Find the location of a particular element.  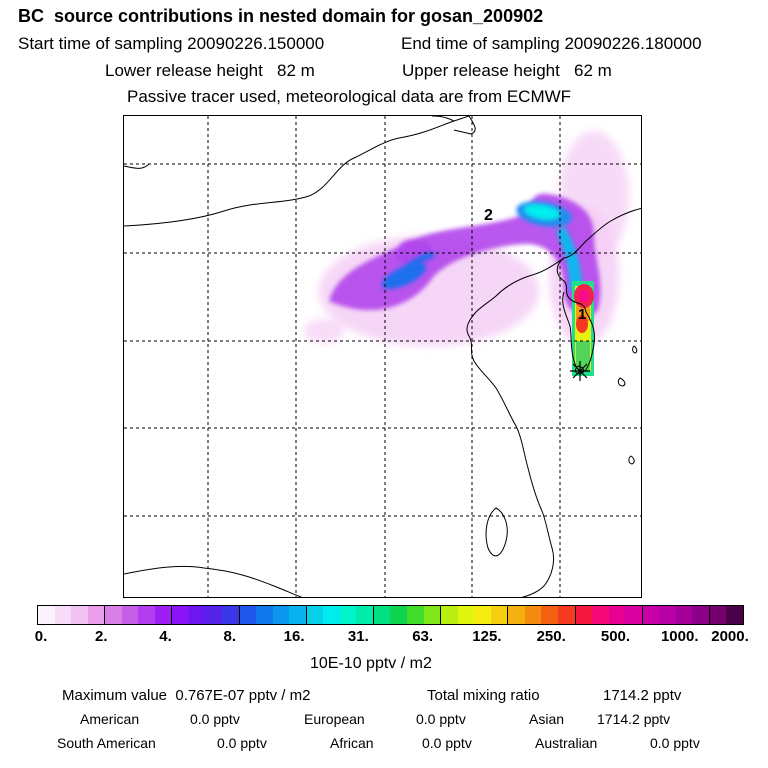

border-north-notch is located at coordinates (464, 125).